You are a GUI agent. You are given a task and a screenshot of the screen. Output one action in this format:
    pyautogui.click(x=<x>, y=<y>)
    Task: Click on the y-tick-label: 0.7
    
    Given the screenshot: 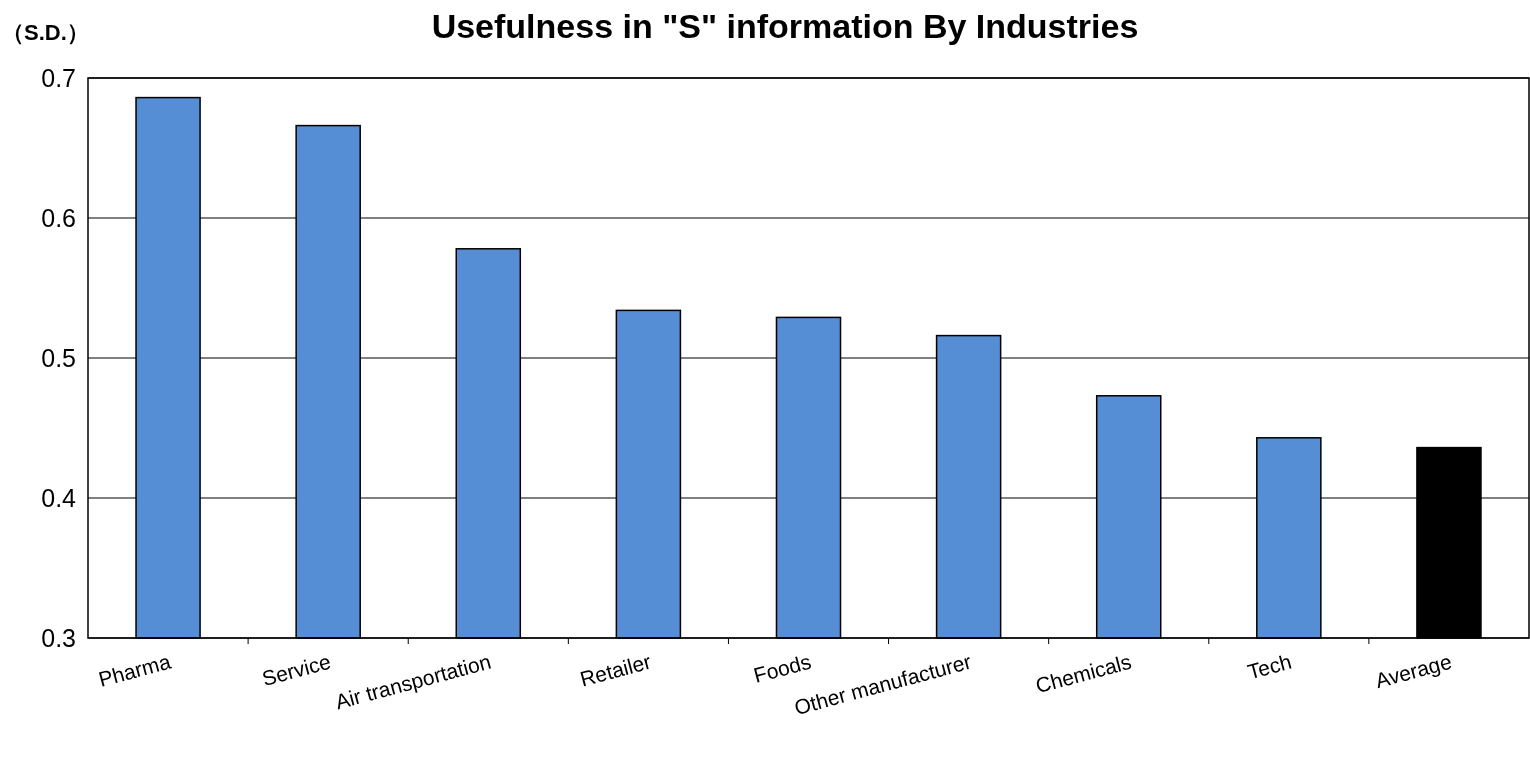 What is the action you would take?
    pyautogui.click(x=58, y=78)
    